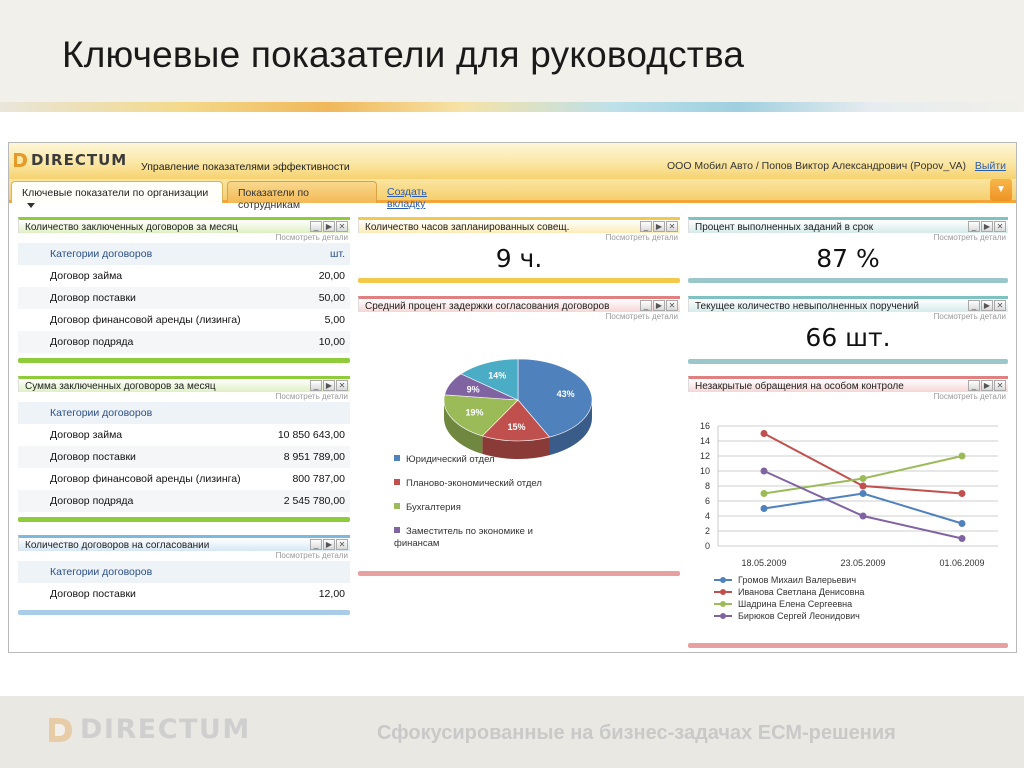  I want to click on row-value: 12,00, so click(331, 594).